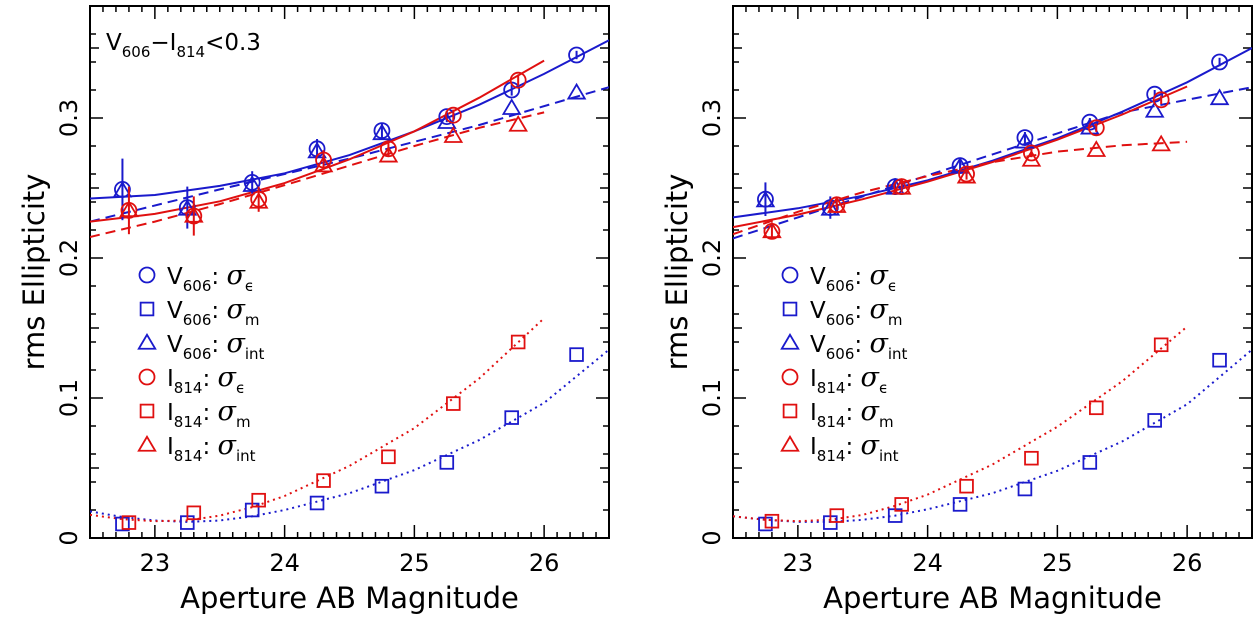 The width and height of the screenshot is (1260, 618). I want to click on y-axis-title: rms Ellipticity, so click(34, 272).